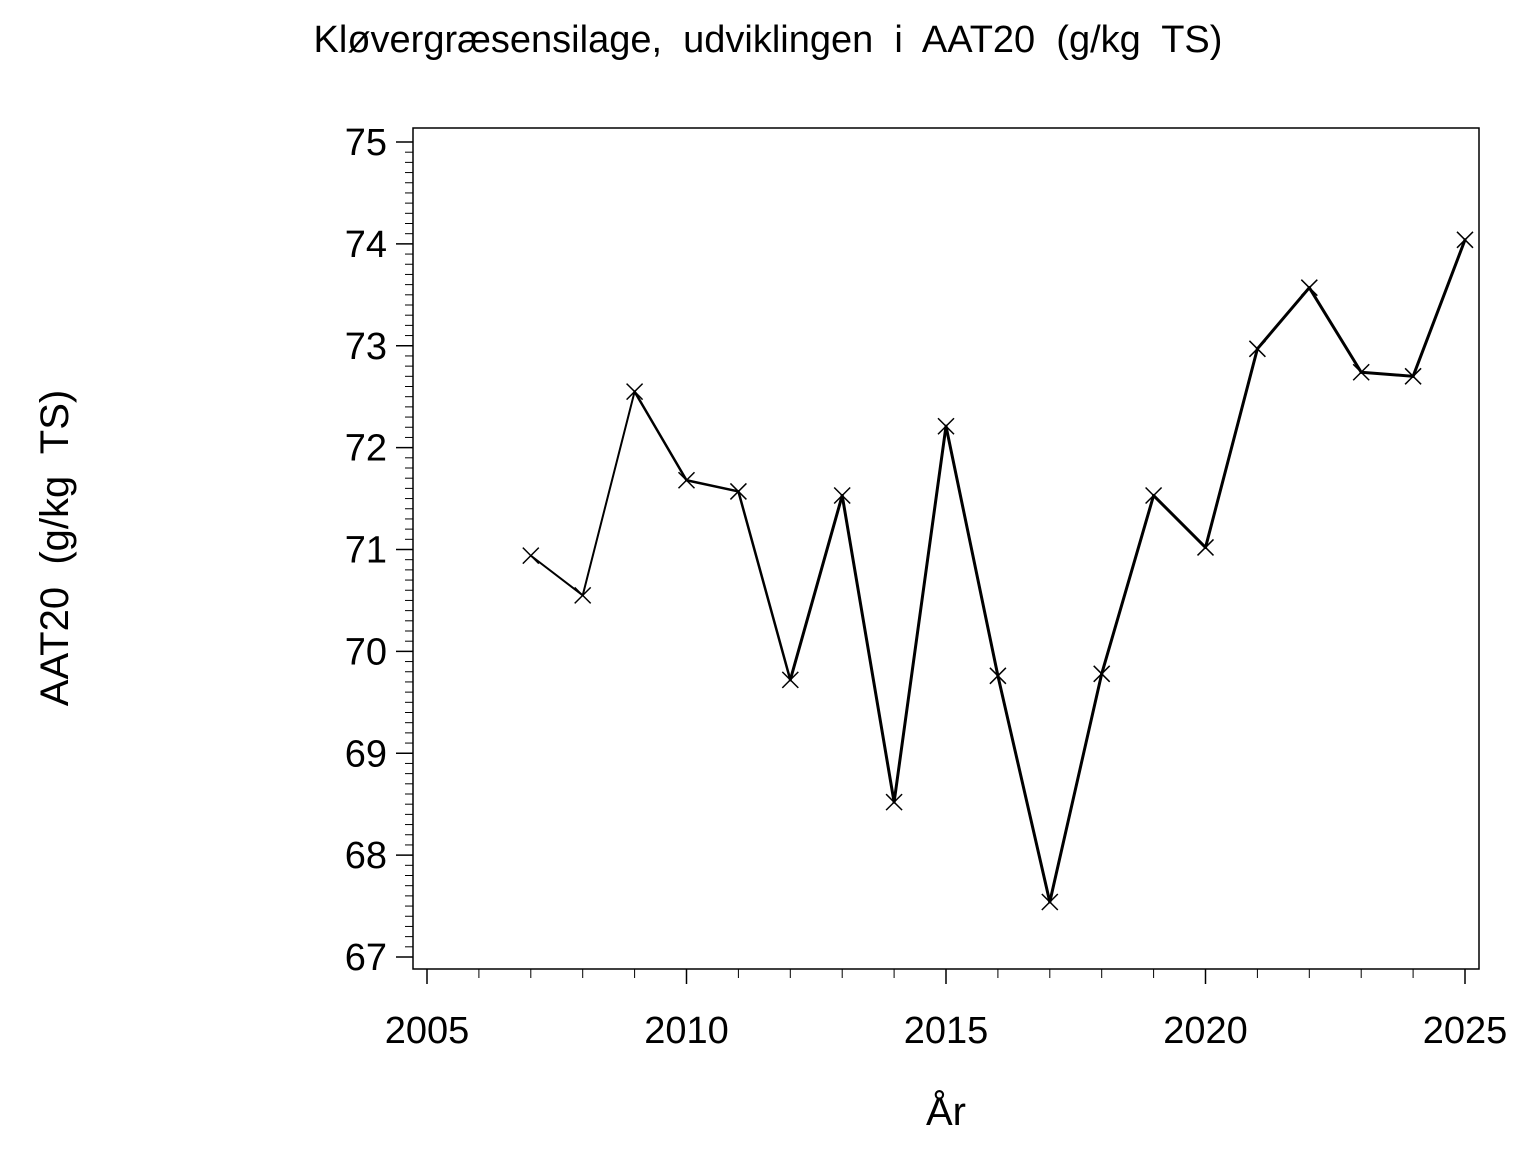  What do you see at coordinates (427, 1031) in the screenshot?
I see `x-tick-label: 2005` at bounding box center [427, 1031].